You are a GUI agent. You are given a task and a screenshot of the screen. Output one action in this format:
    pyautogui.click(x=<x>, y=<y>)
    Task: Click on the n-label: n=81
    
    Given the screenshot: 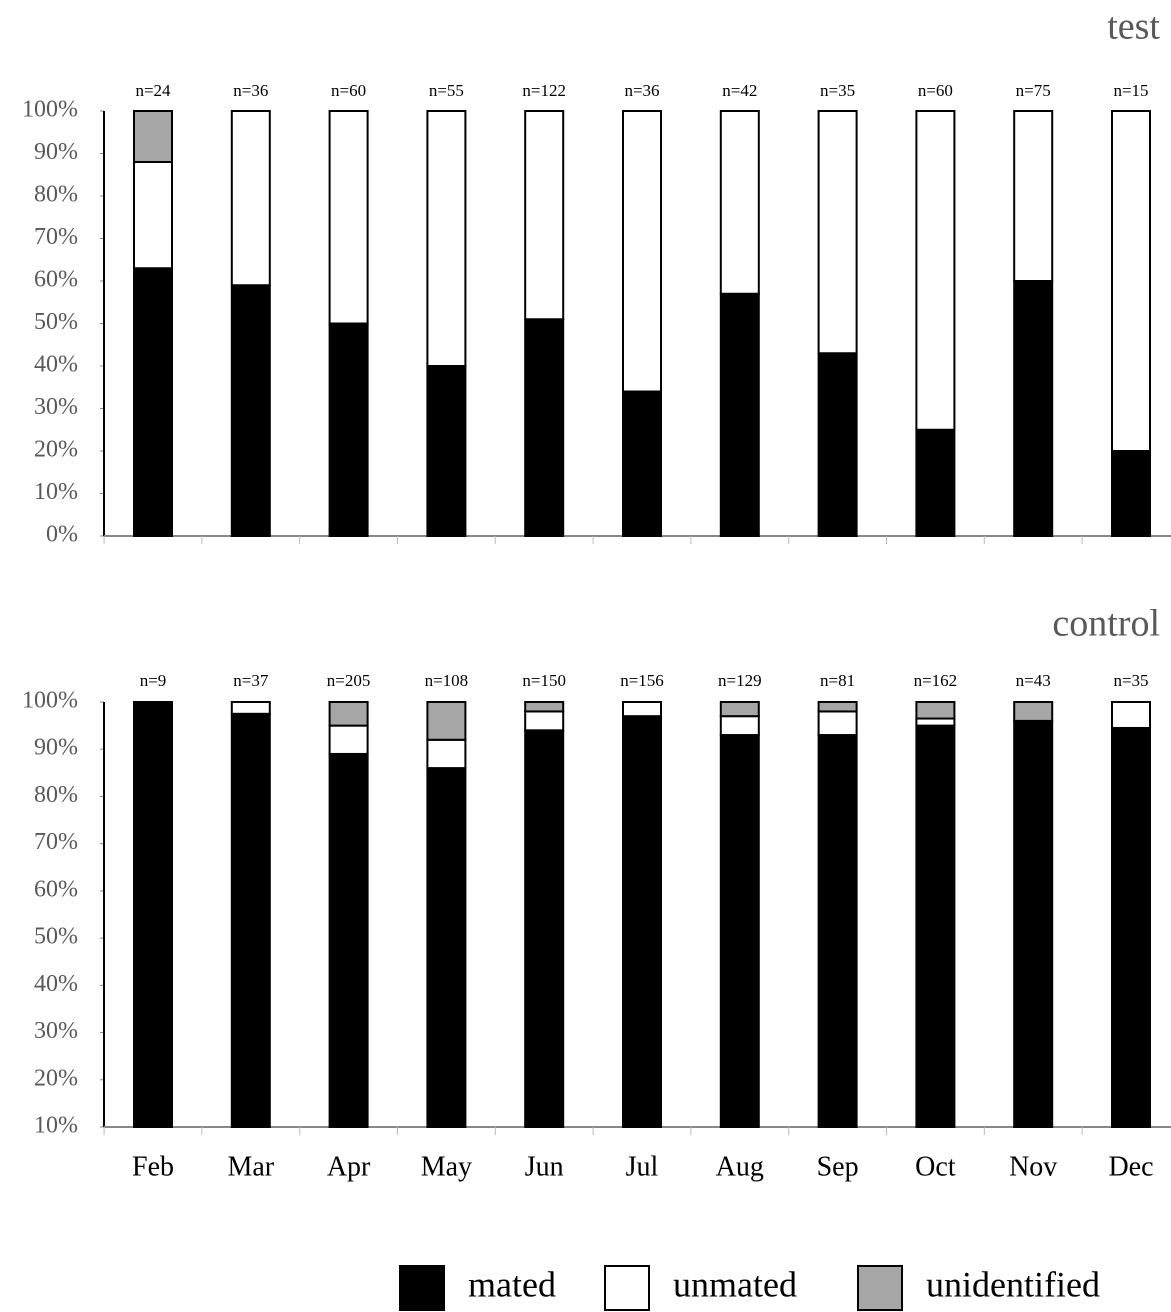 What is the action you would take?
    pyautogui.click(x=837, y=680)
    